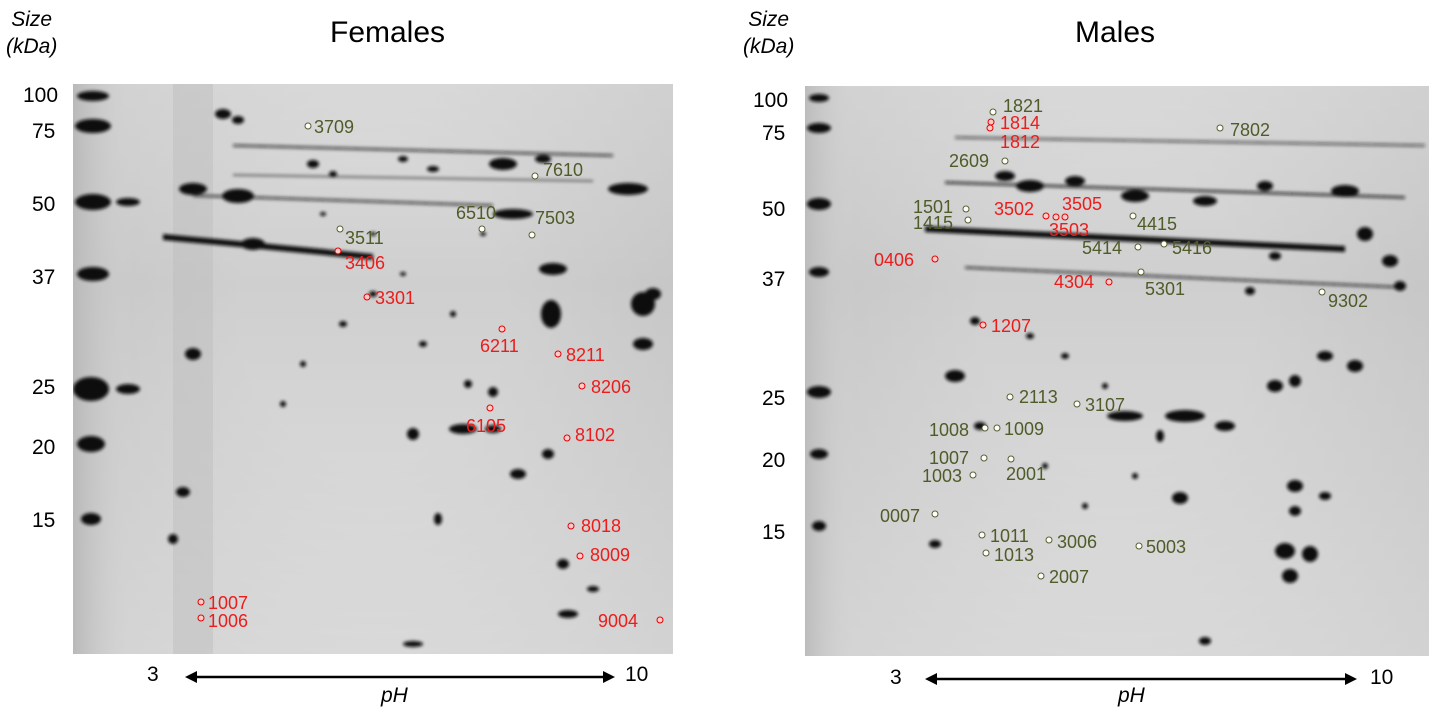  Describe the element at coordinates (1382, 677) in the screenshot. I see `ph-axis-max: 10` at that location.